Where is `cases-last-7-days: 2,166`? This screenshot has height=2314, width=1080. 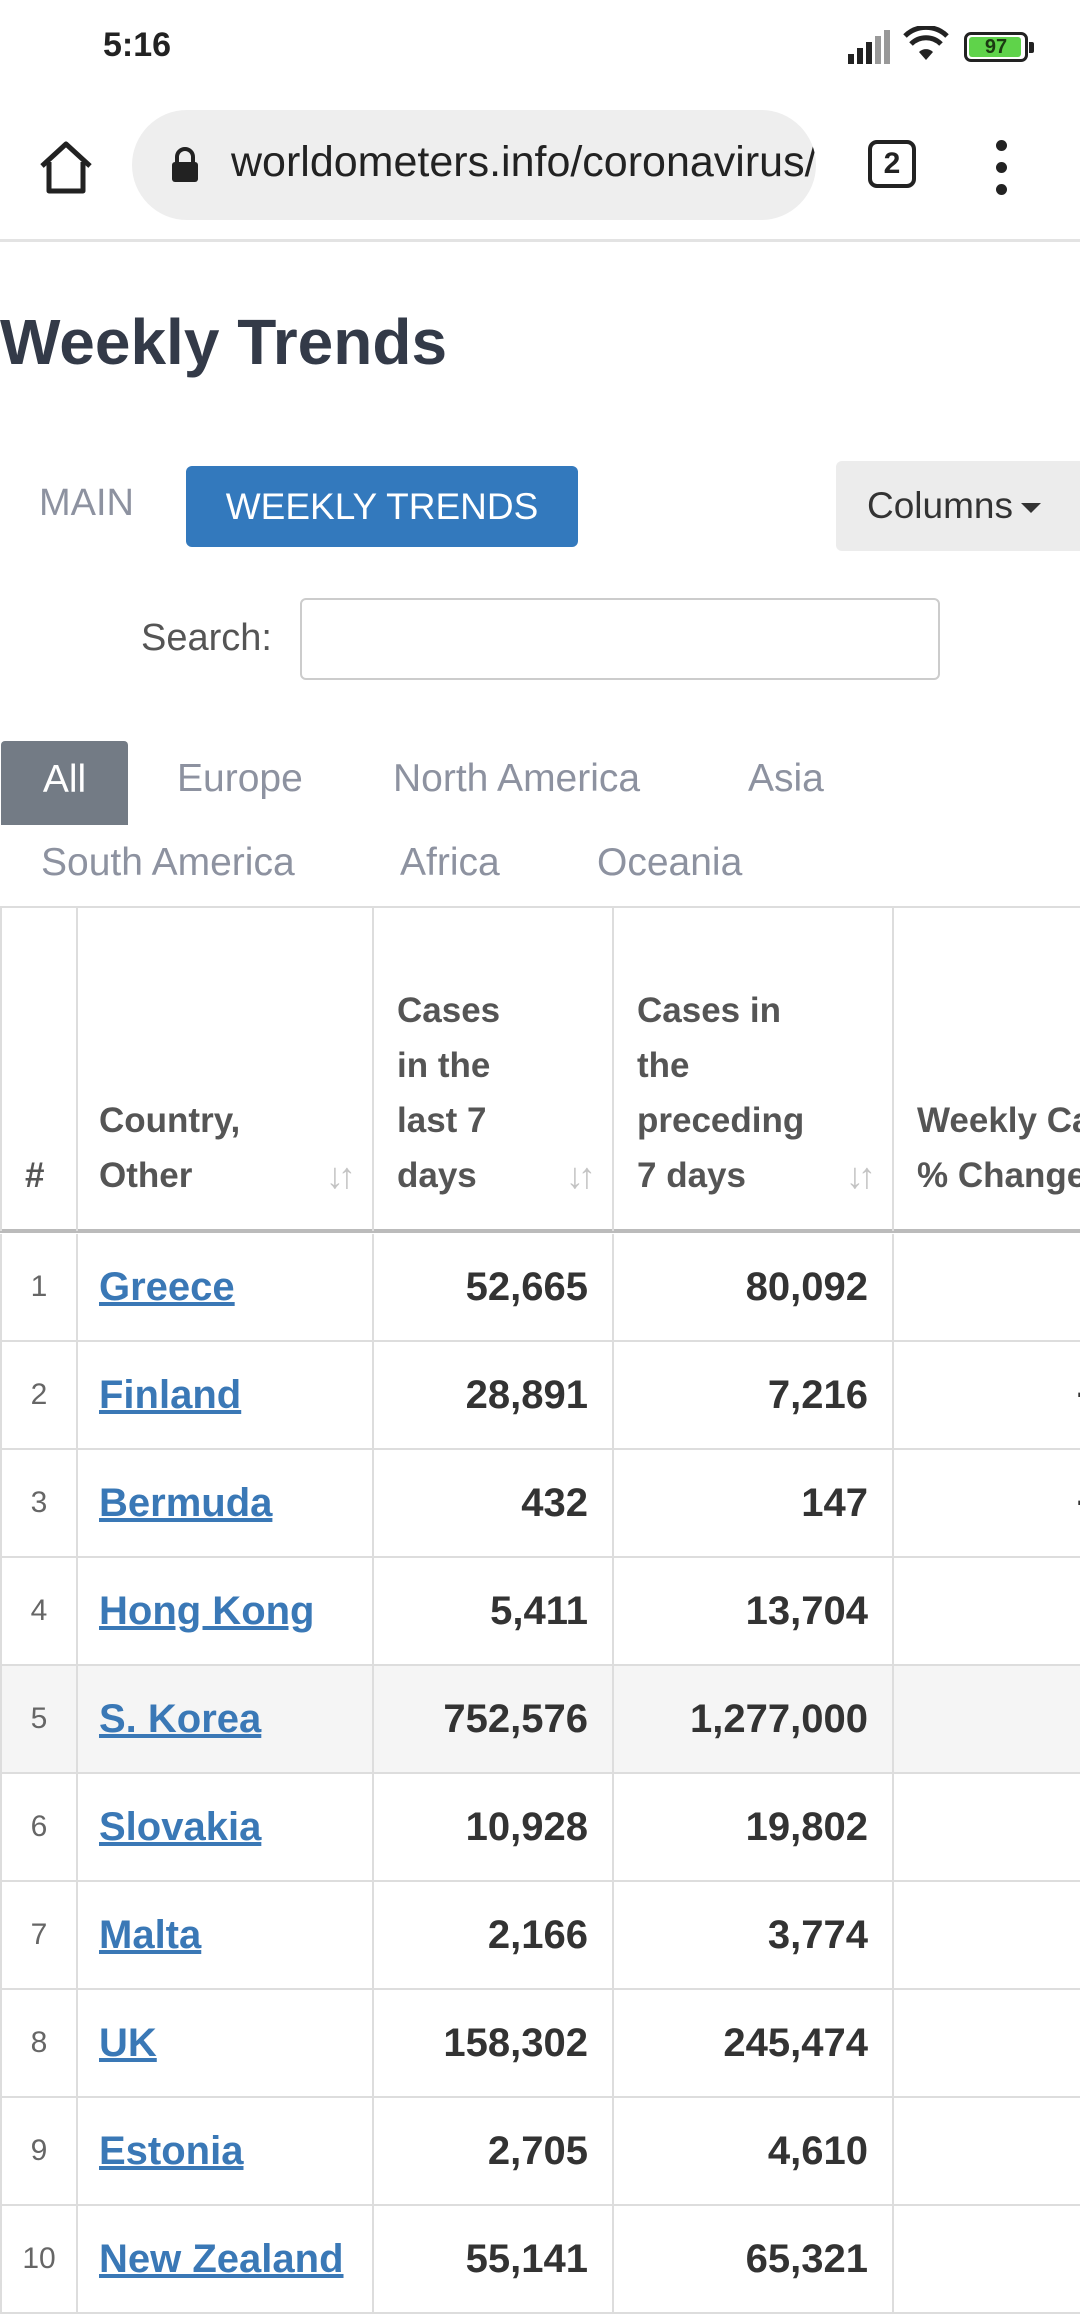
cases-last-7-days: 2,166 is located at coordinates (494, 1935).